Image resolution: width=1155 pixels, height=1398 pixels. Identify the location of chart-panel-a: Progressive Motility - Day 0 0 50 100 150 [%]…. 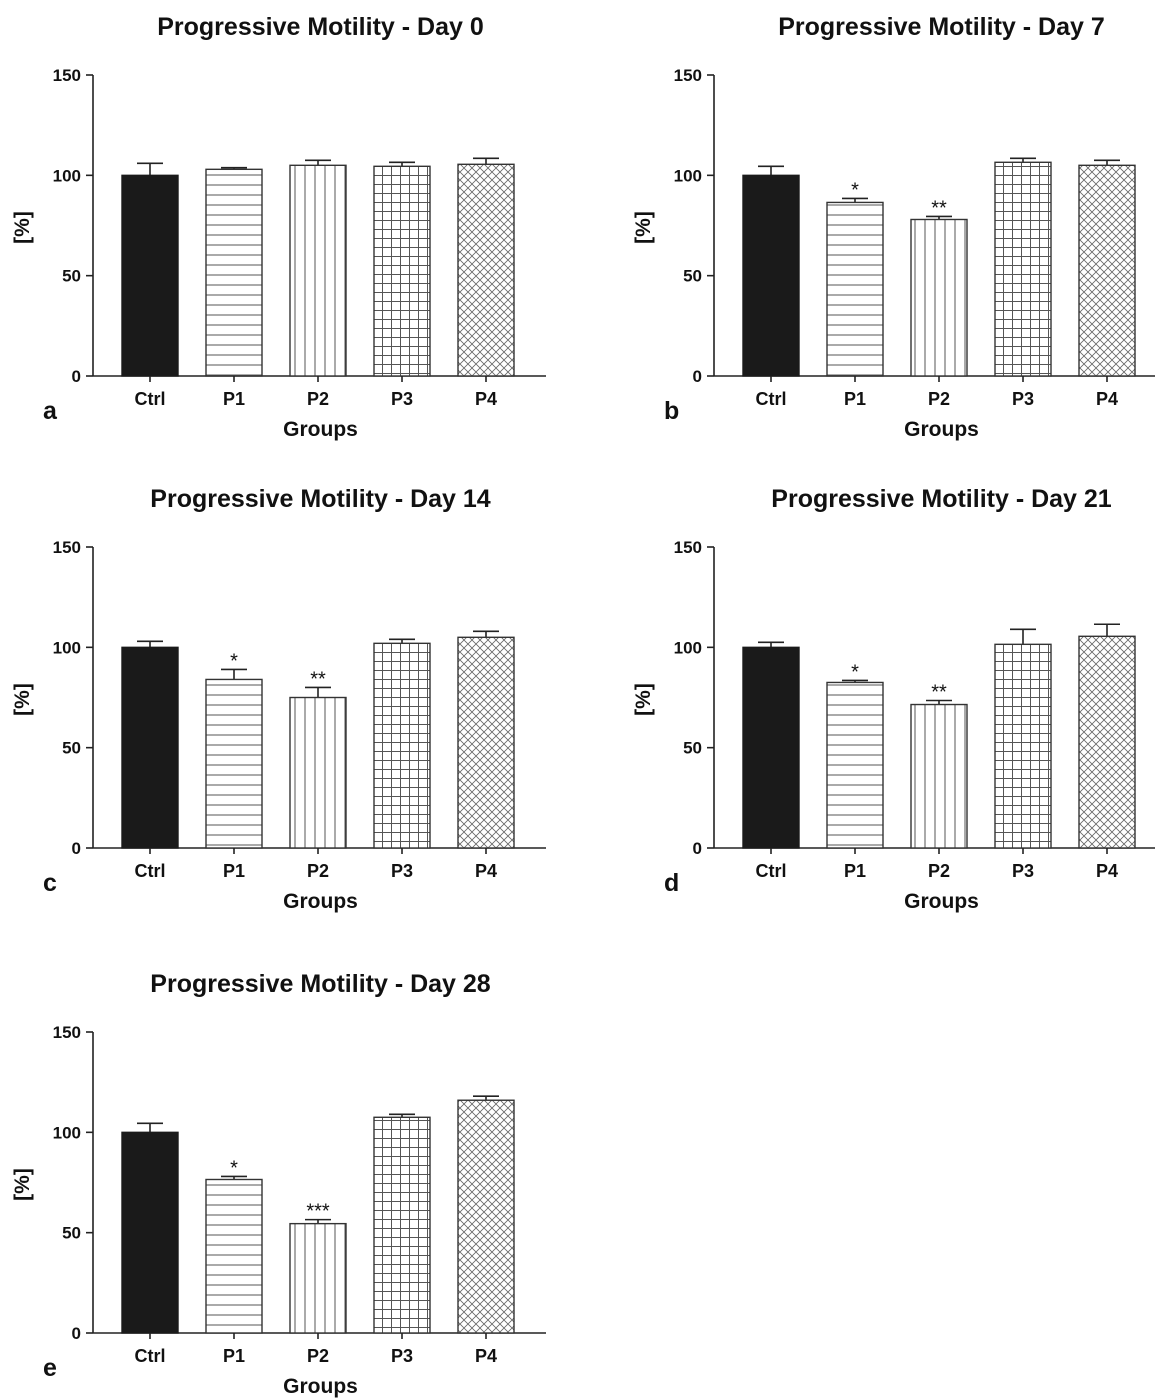
(278, 227).